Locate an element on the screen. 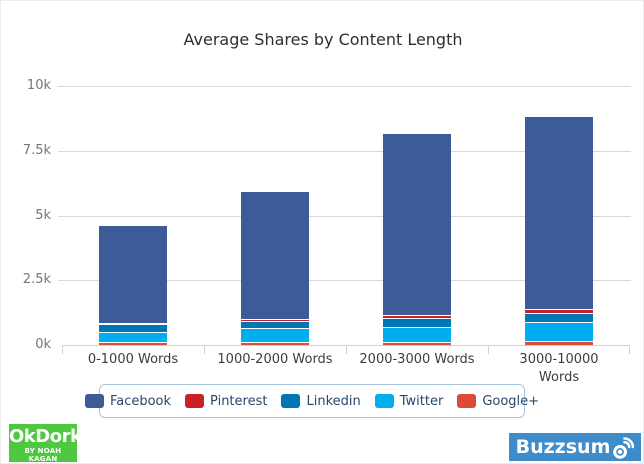 This screenshot has width=644, height=464. legend-item-linkedin: Linkedin is located at coordinates (321, 401).